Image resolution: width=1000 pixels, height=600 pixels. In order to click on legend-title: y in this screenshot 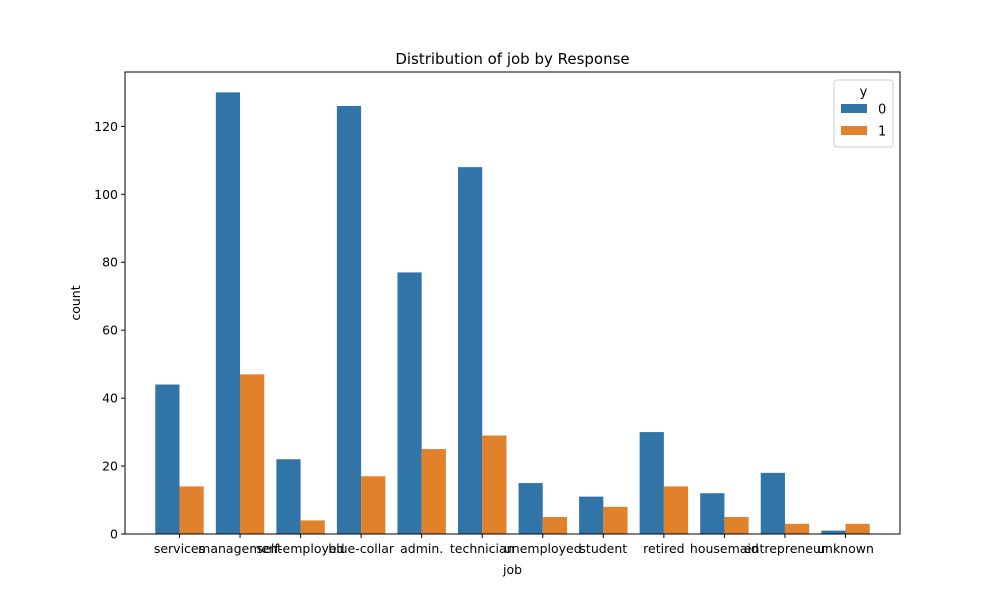, I will do `click(864, 92)`.